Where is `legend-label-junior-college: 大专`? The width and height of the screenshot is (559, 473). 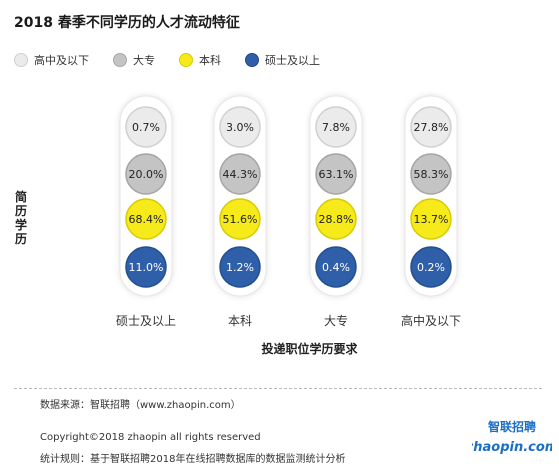 legend-label-junior-college: 大专 is located at coordinates (144, 60).